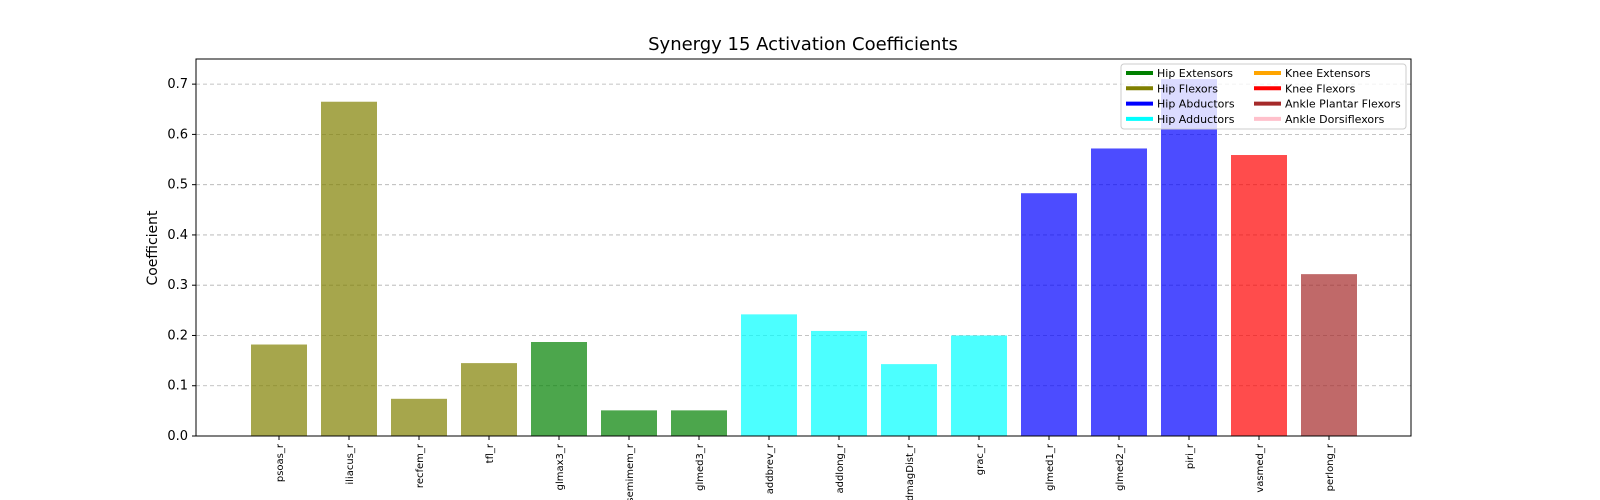  What do you see at coordinates (349, 268) in the screenshot?
I see `bar-iliacus_r` at bounding box center [349, 268].